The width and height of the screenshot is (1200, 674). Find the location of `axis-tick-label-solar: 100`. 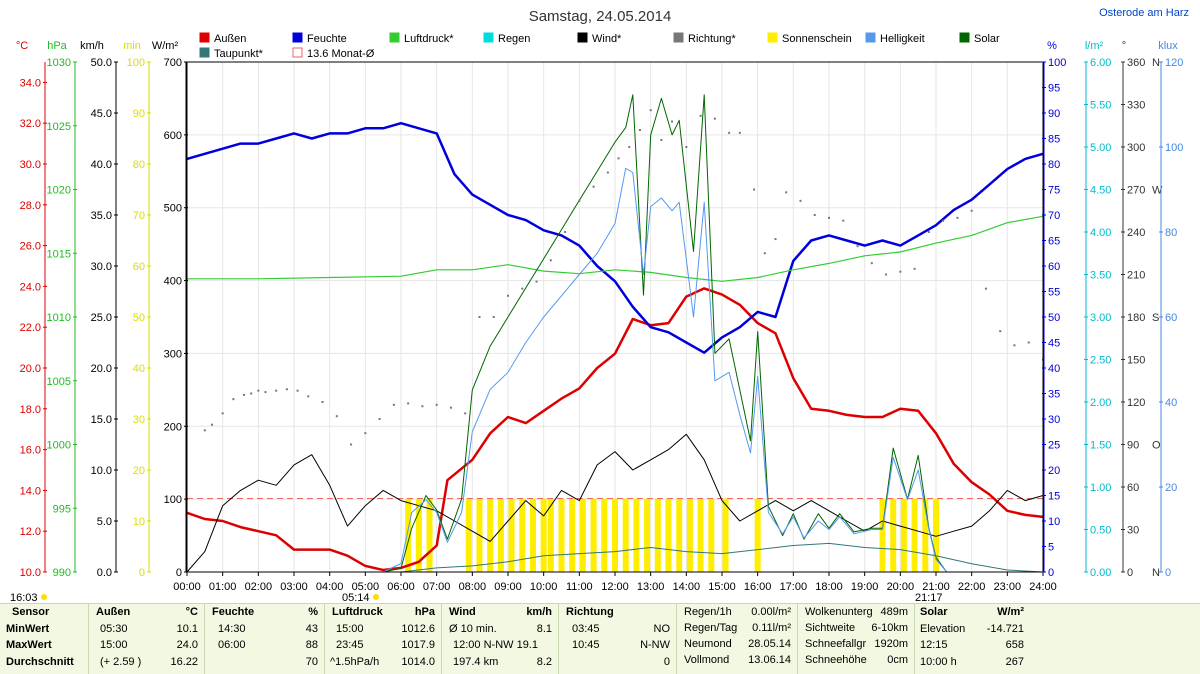

axis-tick-label-solar: 100 is located at coordinates (173, 500).